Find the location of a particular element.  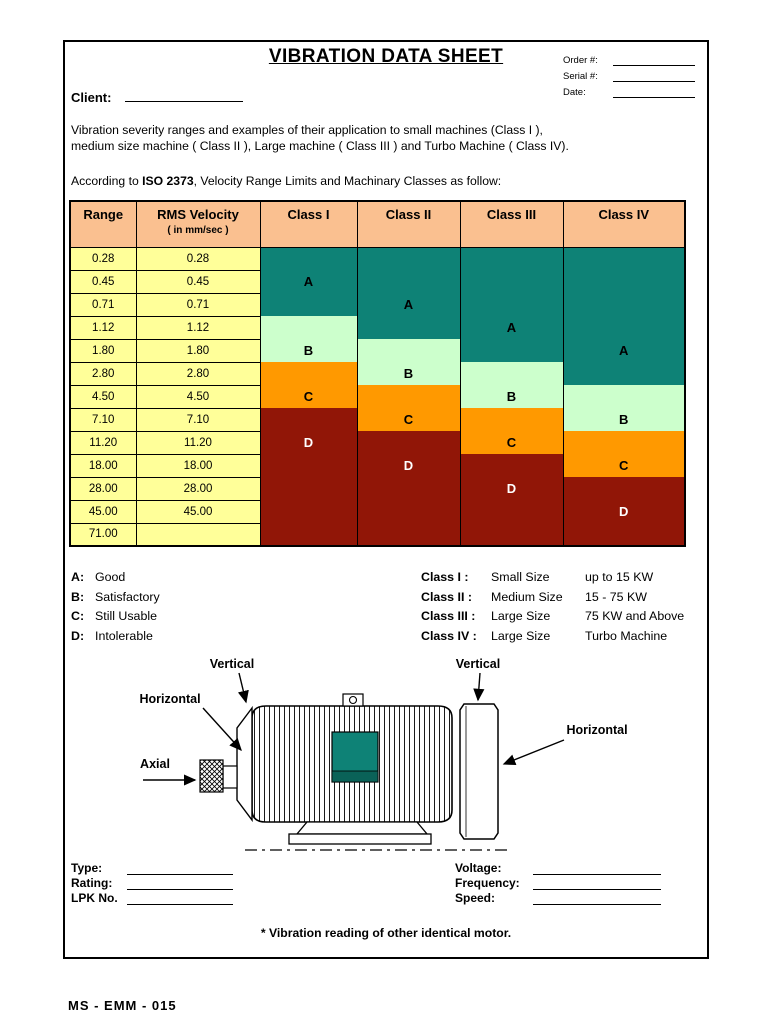

rms-value-cell: 0.71 is located at coordinates (198, 304).